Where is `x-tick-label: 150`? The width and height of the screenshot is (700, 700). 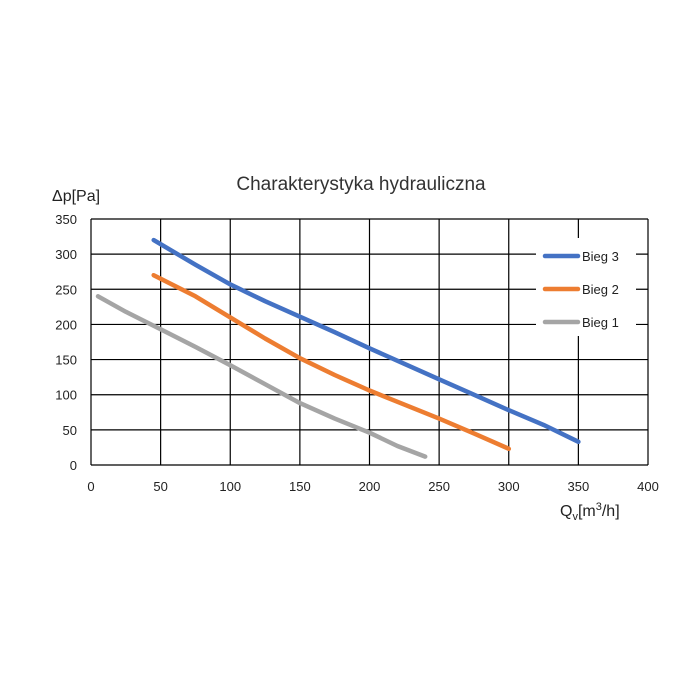 x-tick-label: 150 is located at coordinates (300, 486).